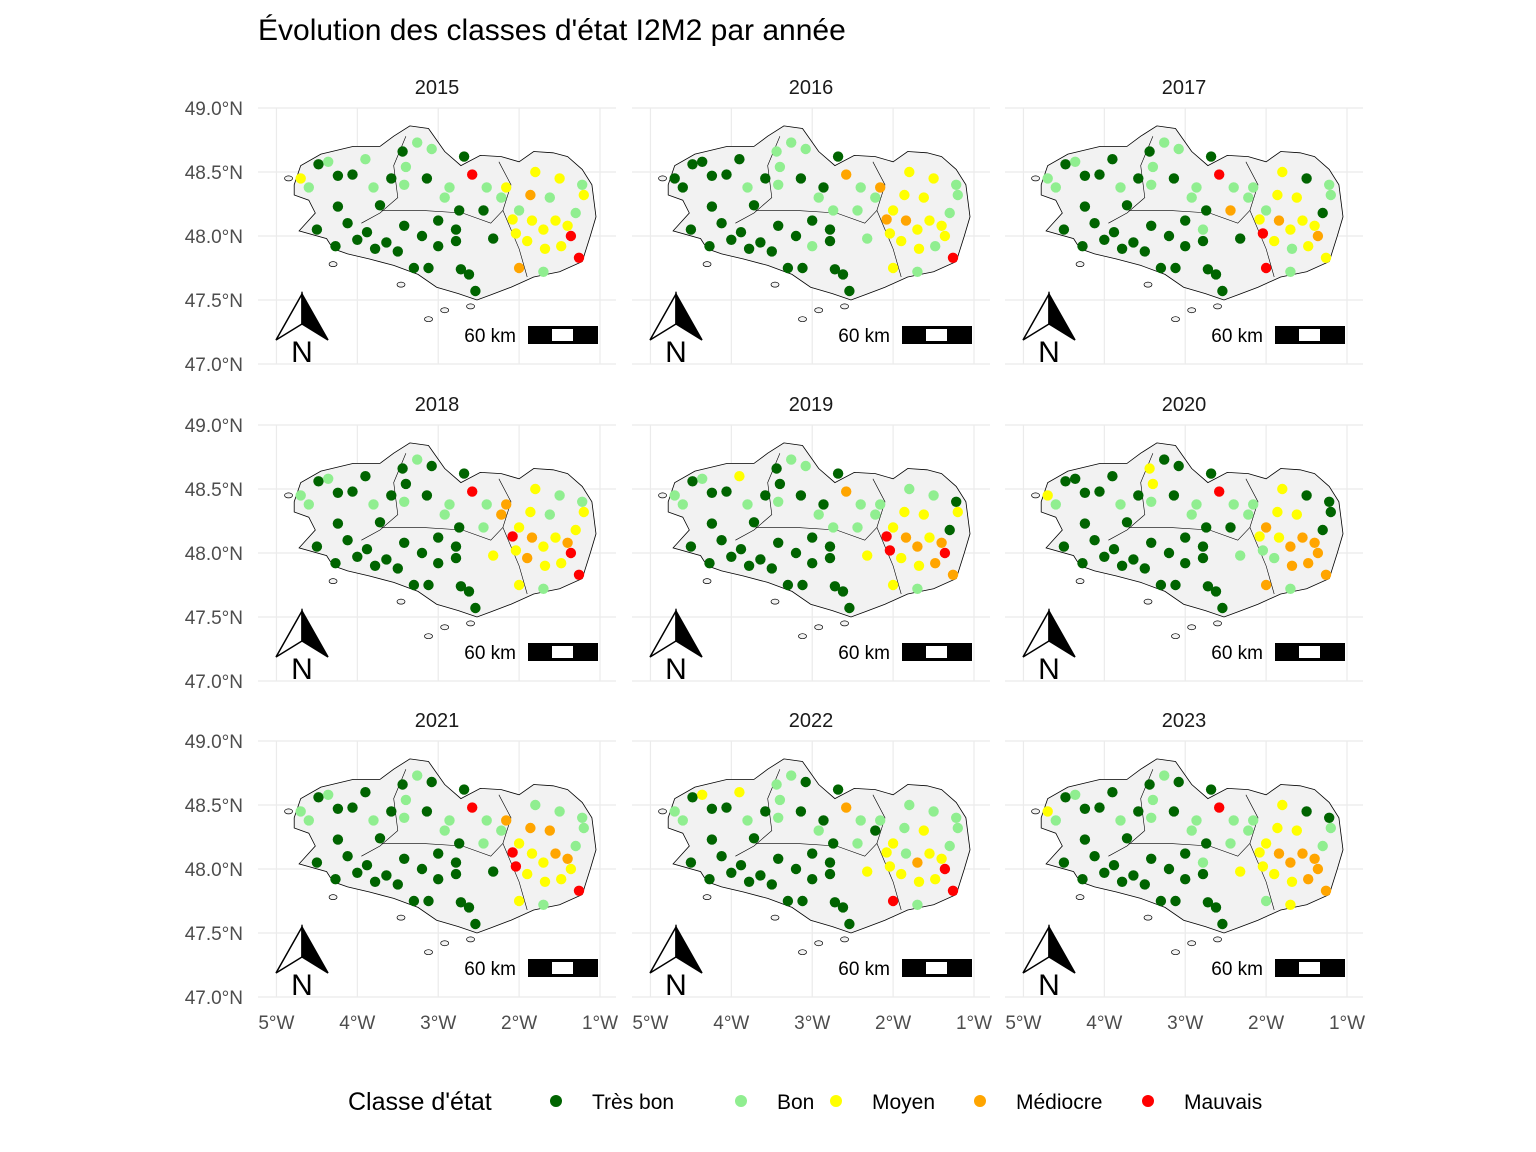 Image resolution: width=1536 pixels, height=1152 pixels. Describe the element at coordinates (437, 88) in the screenshot. I see `panel-year-label: 2015` at that location.